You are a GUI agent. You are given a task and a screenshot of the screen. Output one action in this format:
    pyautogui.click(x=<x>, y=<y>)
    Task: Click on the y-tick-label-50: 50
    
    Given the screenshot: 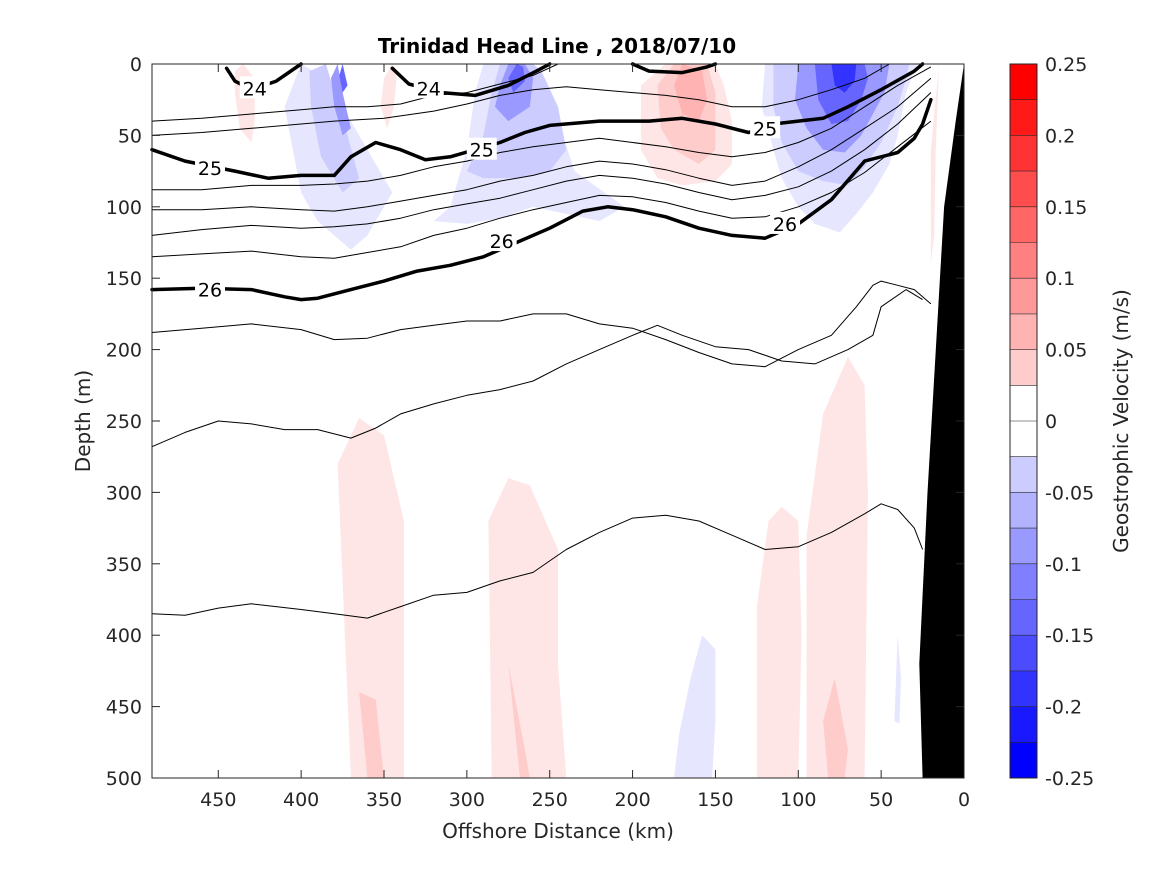 What is the action you would take?
    pyautogui.click(x=130, y=136)
    